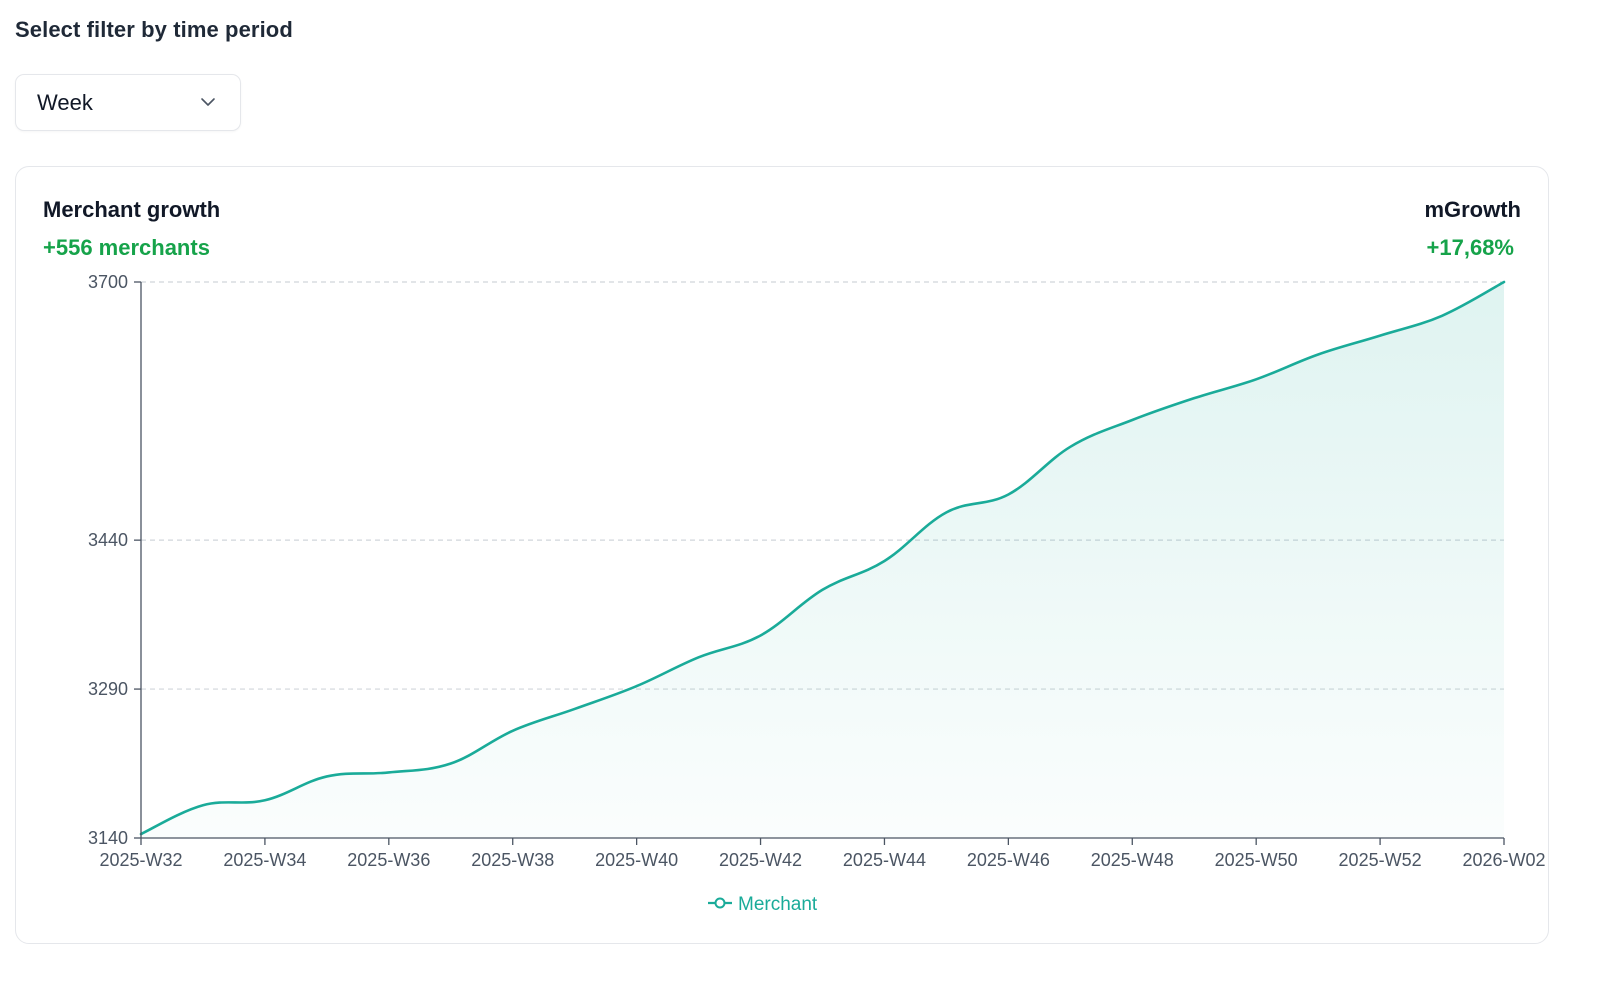 Image resolution: width=1600 pixels, height=982 pixels. Describe the element at coordinates (327, 776) in the screenshot. I see `data-point-2025-W35` at that location.